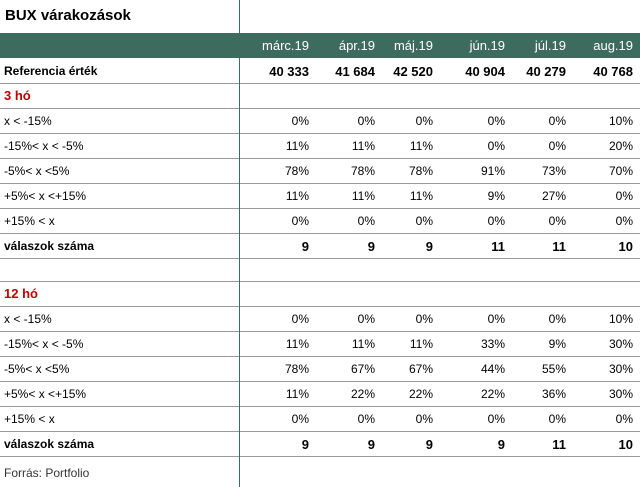 The image size is (640, 487). Describe the element at coordinates (550, 45) in the screenshot. I see `month-header: júl.19` at that location.